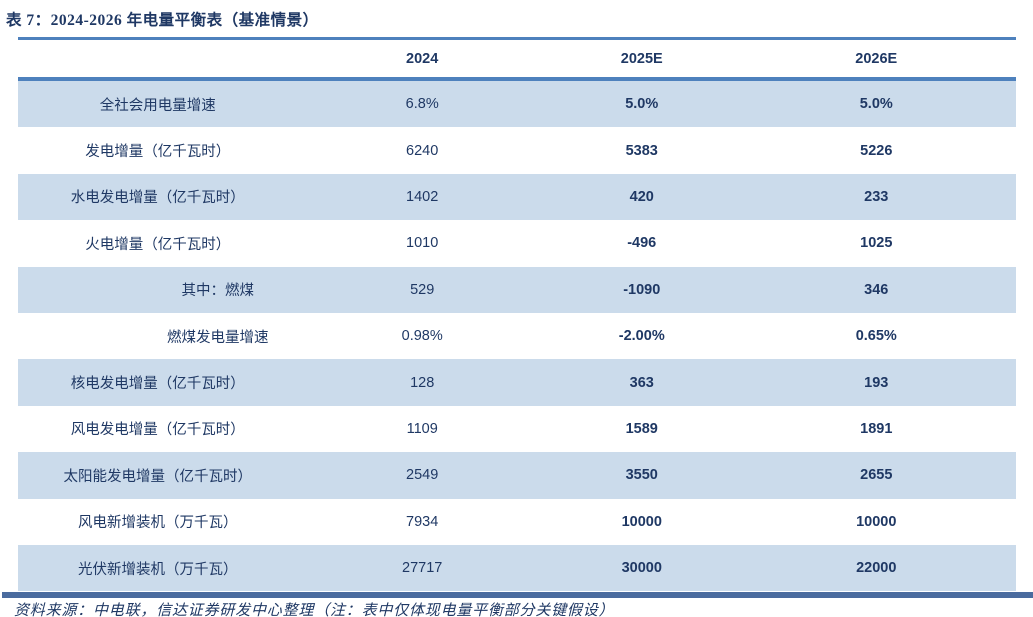  What do you see at coordinates (157, 198) in the screenshot?
I see `row-label: 水电发电增量（亿千瓦时）` at bounding box center [157, 198].